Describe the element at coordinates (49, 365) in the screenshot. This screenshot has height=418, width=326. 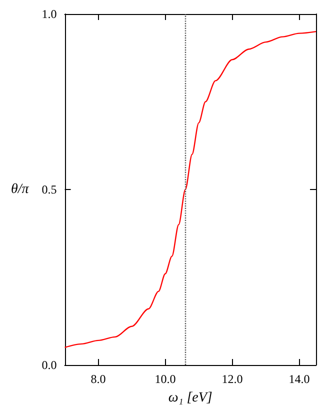
I see `y-tick-label: 0.0` at that location.